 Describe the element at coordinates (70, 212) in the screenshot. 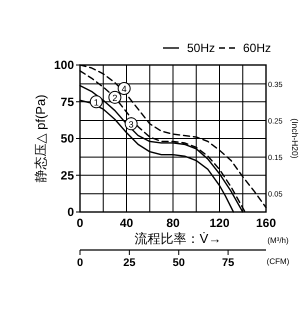

I see `y-tick-label: 0` at that location.